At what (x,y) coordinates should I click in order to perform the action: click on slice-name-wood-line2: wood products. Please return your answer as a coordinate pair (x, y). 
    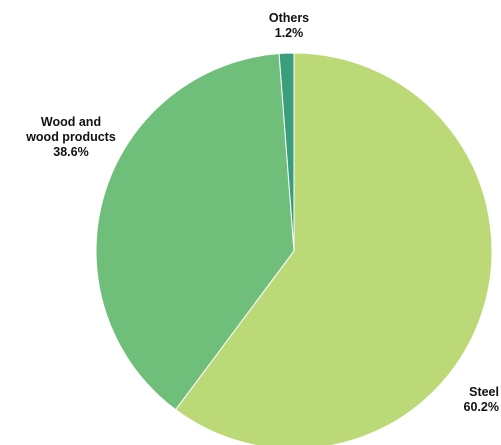
    Looking at the image, I should click on (71, 137).